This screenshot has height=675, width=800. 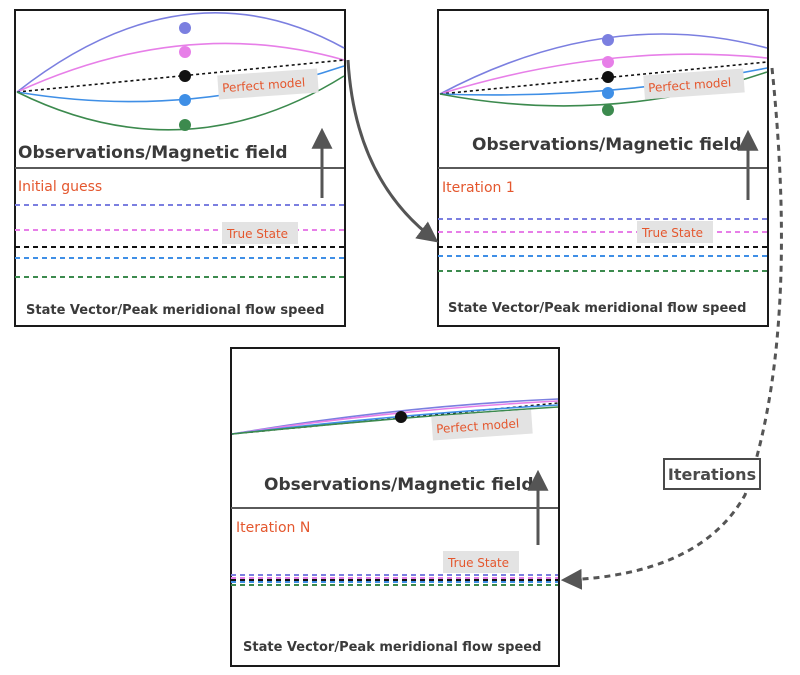 What do you see at coordinates (392, 151) in the screenshot?
I see `solid-connector-arrow` at bounding box center [392, 151].